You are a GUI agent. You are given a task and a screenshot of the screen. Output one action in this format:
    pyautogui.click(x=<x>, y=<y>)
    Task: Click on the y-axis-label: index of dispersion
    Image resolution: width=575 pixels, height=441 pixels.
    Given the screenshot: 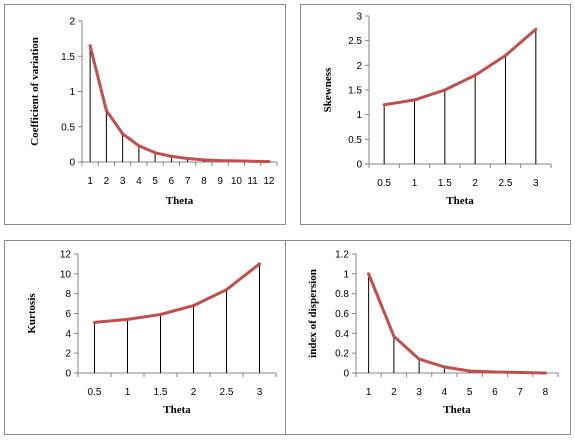 What is the action you would take?
    pyautogui.click(x=313, y=313)
    